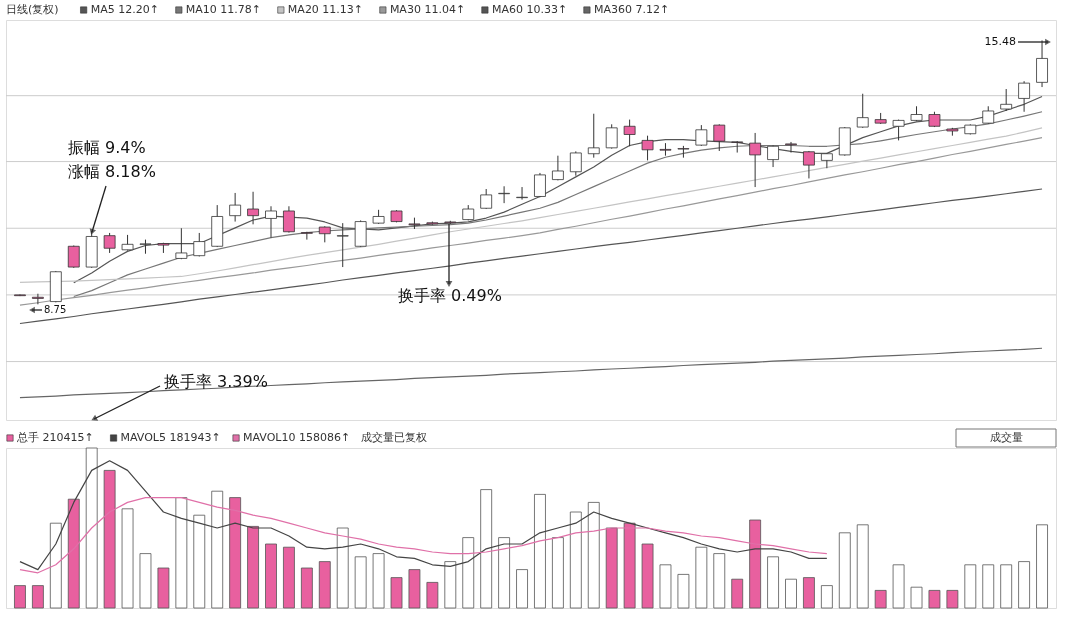 This screenshot has width=1080, height=626. Describe the element at coordinates (1000, 41) in the screenshot. I see `annotation: 15.48` at that location.